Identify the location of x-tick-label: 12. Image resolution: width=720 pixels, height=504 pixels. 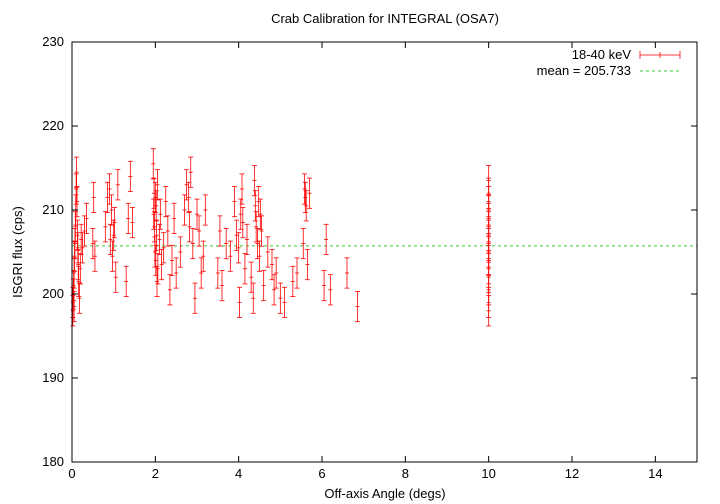
(572, 473).